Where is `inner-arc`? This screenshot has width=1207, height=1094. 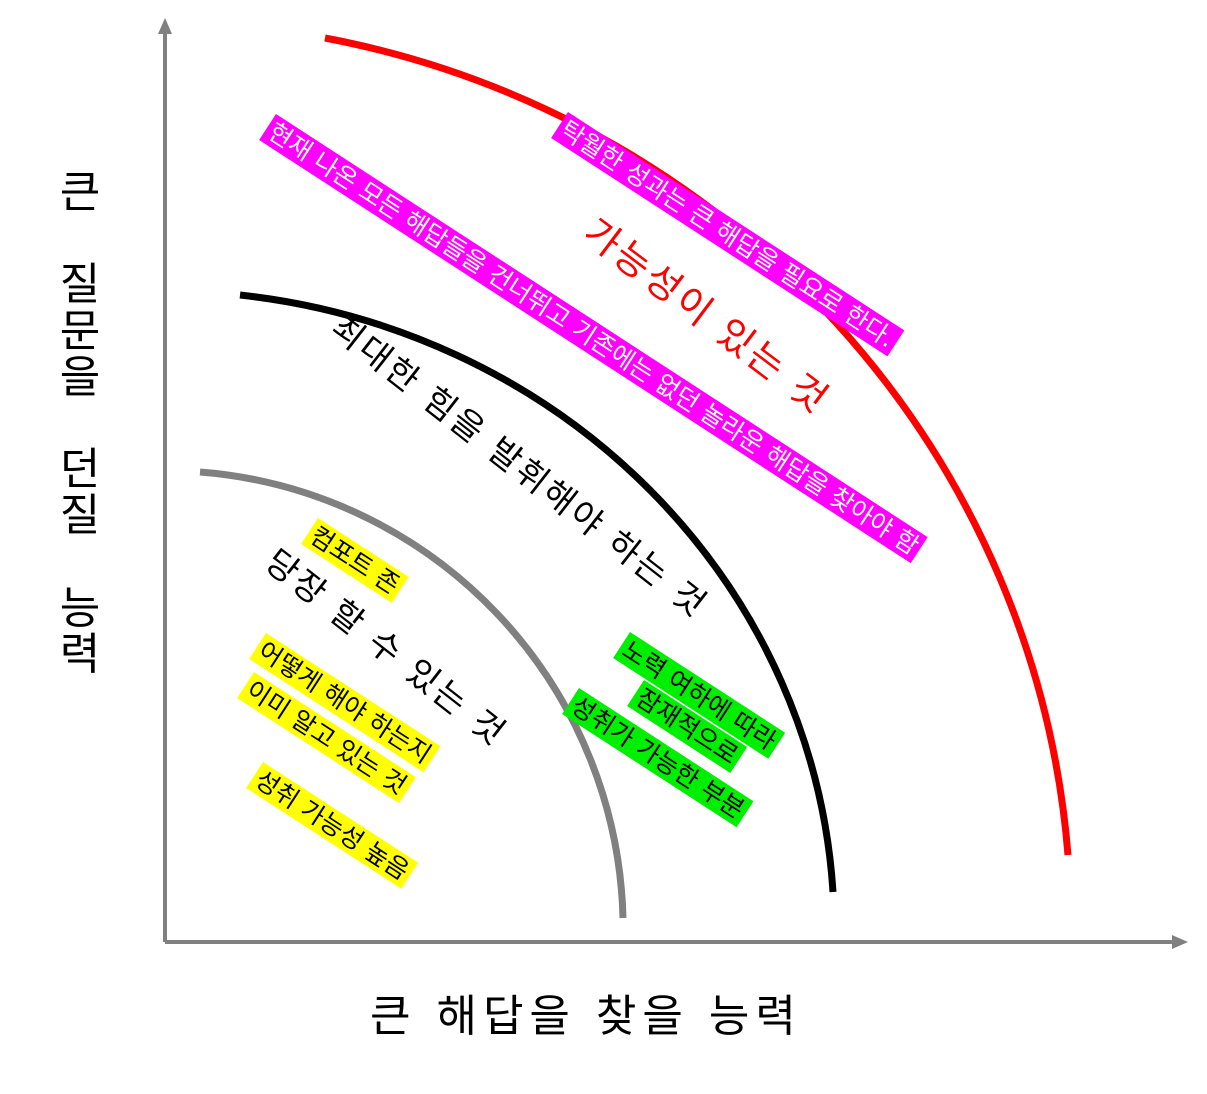
inner-arc is located at coordinates (413, 693).